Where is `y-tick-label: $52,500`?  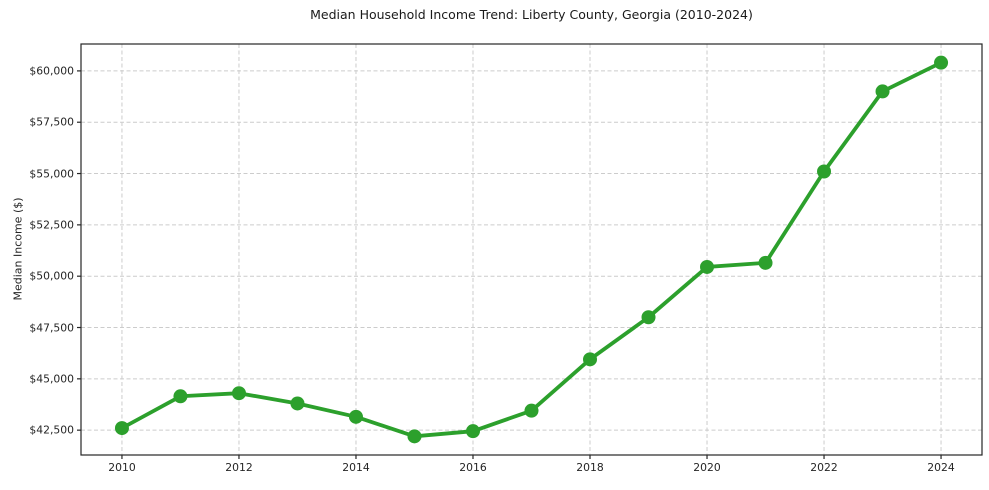
y-tick-label: $52,500 is located at coordinates (51, 225).